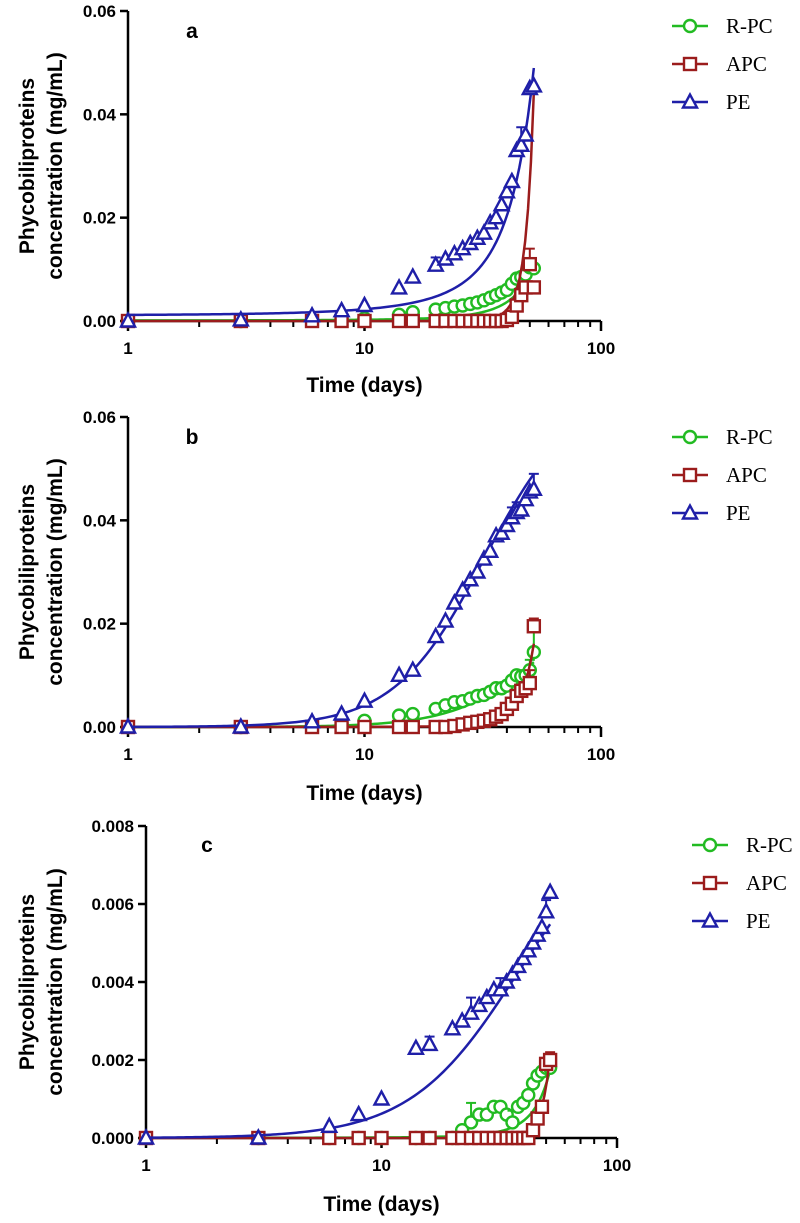 The height and width of the screenshot is (1223, 800). Describe the element at coordinates (100, 114) in the screenshot. I see `y-tick-label: 0.04` at that location.